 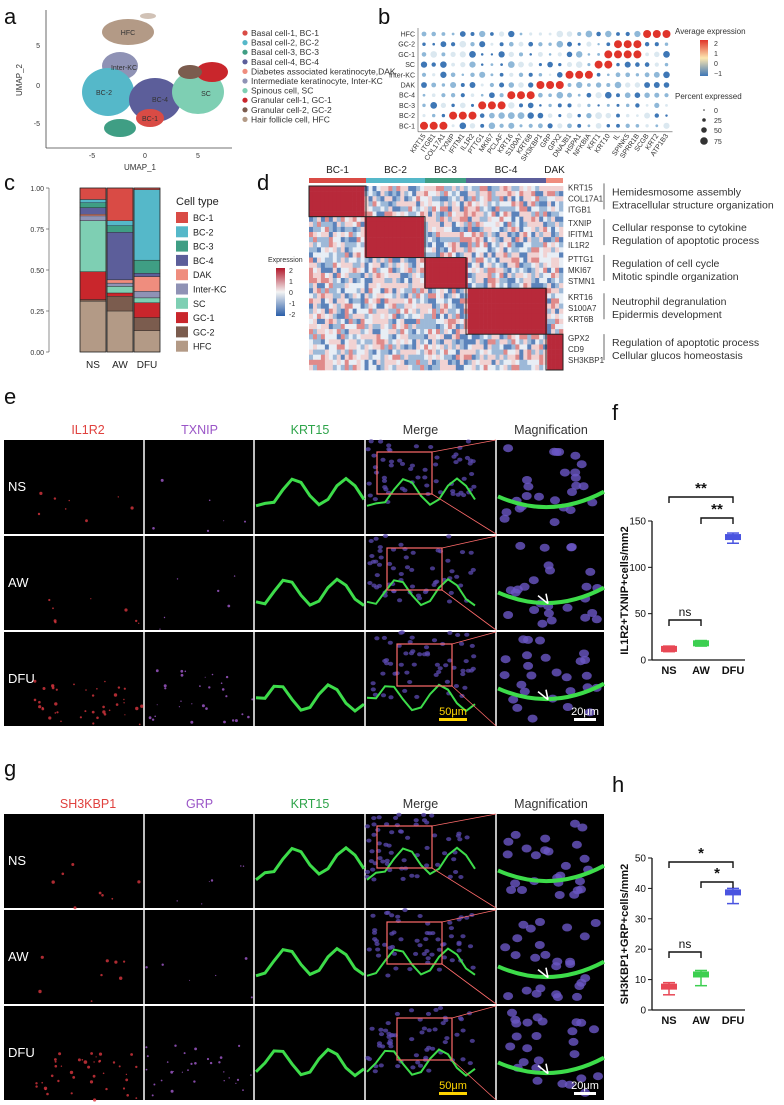 What do you see at coordinates (150, 119) in the screenshot?
I see `umap-cluster-label: BC-1` at bounding box center [150, 119].